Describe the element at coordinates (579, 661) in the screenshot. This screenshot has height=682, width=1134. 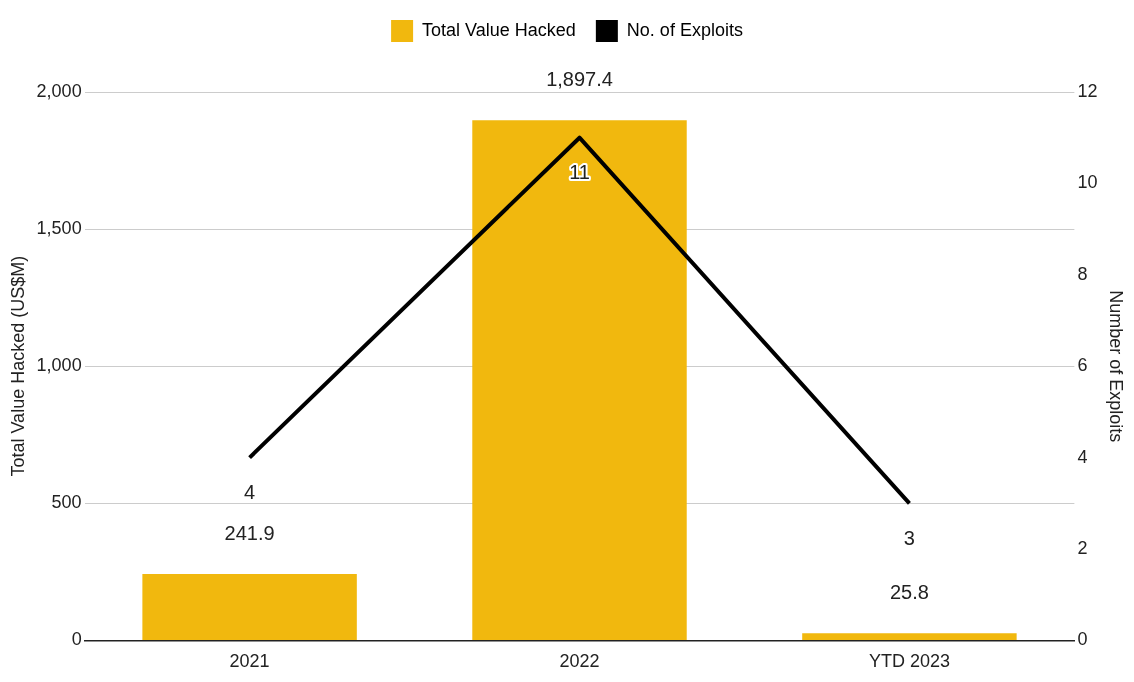
I see `x-tick-label: 2022` at that location.